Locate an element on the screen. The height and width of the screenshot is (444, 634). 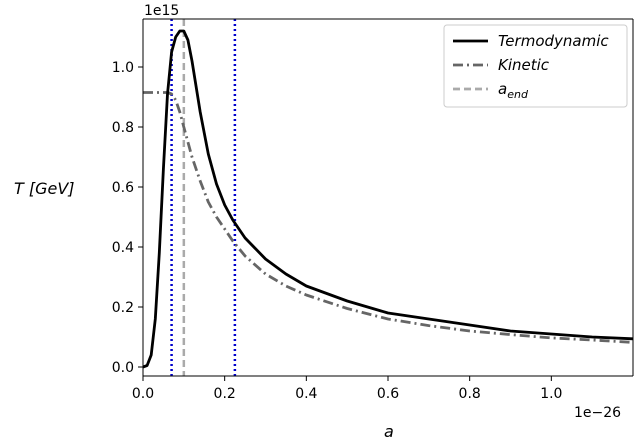
x-tick-label-3: 0.6 is located at coordinates (388, 394).